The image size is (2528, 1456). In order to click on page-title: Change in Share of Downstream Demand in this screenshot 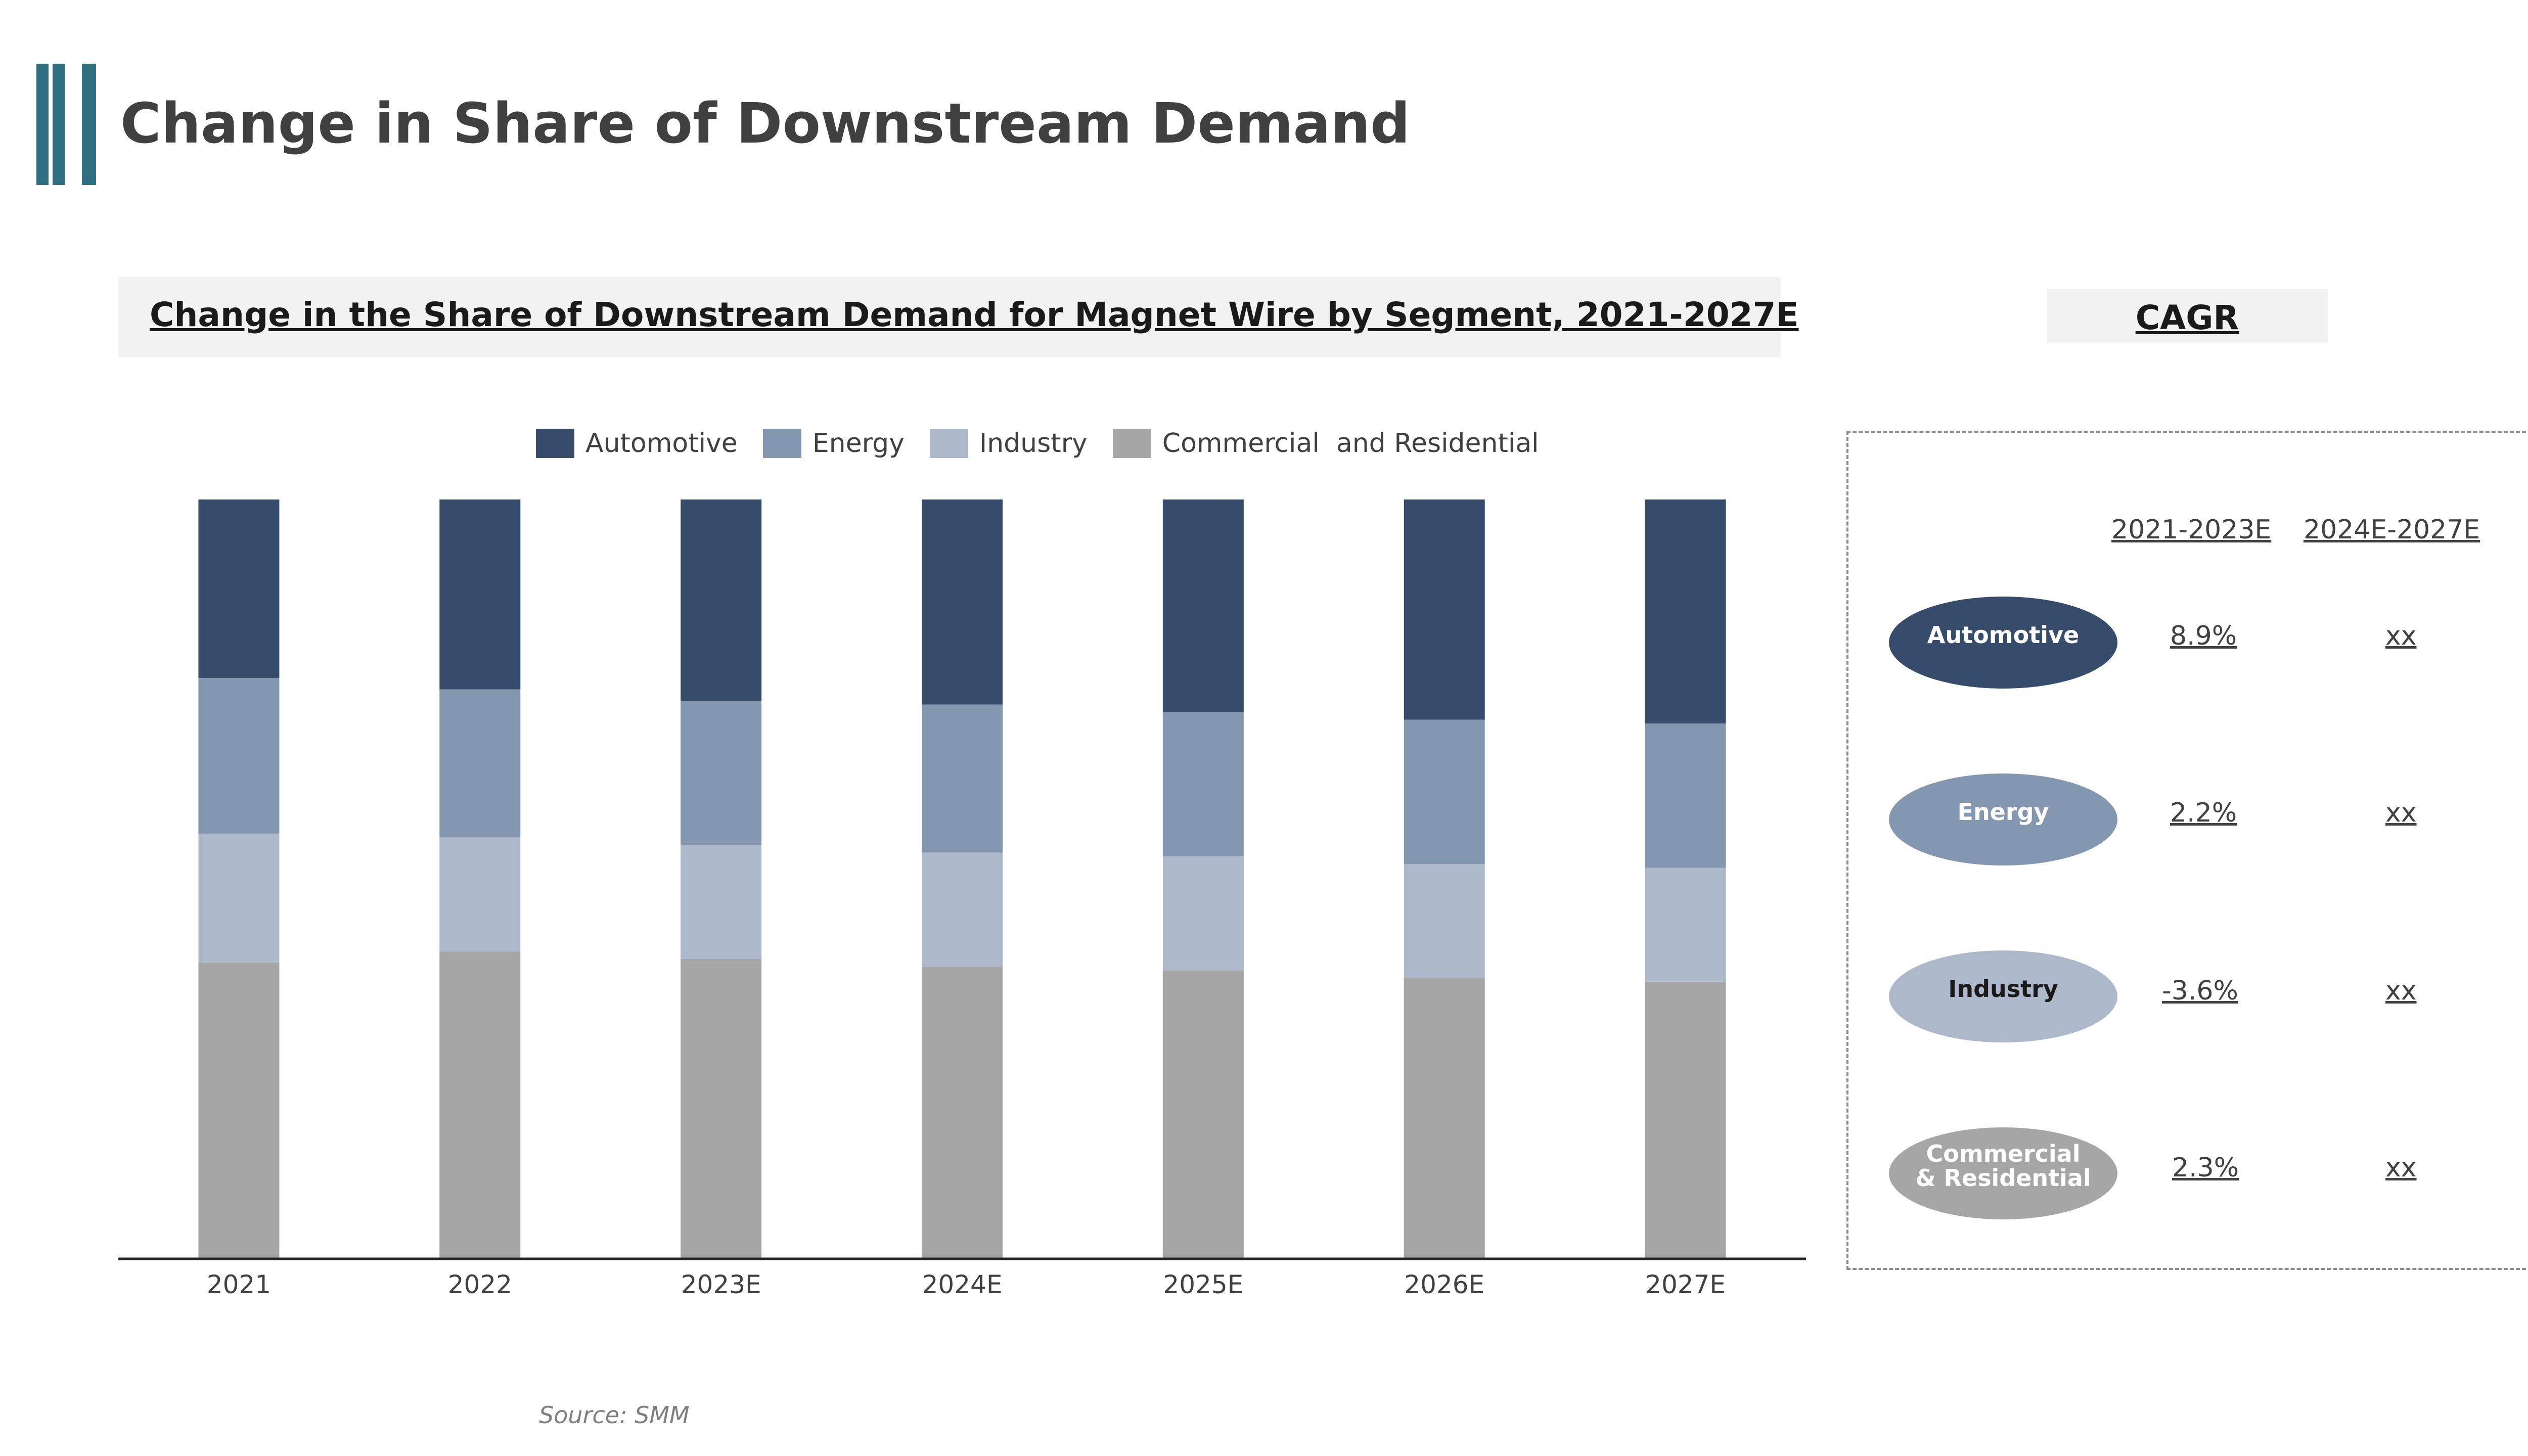, I will do `click(765, 123)`.